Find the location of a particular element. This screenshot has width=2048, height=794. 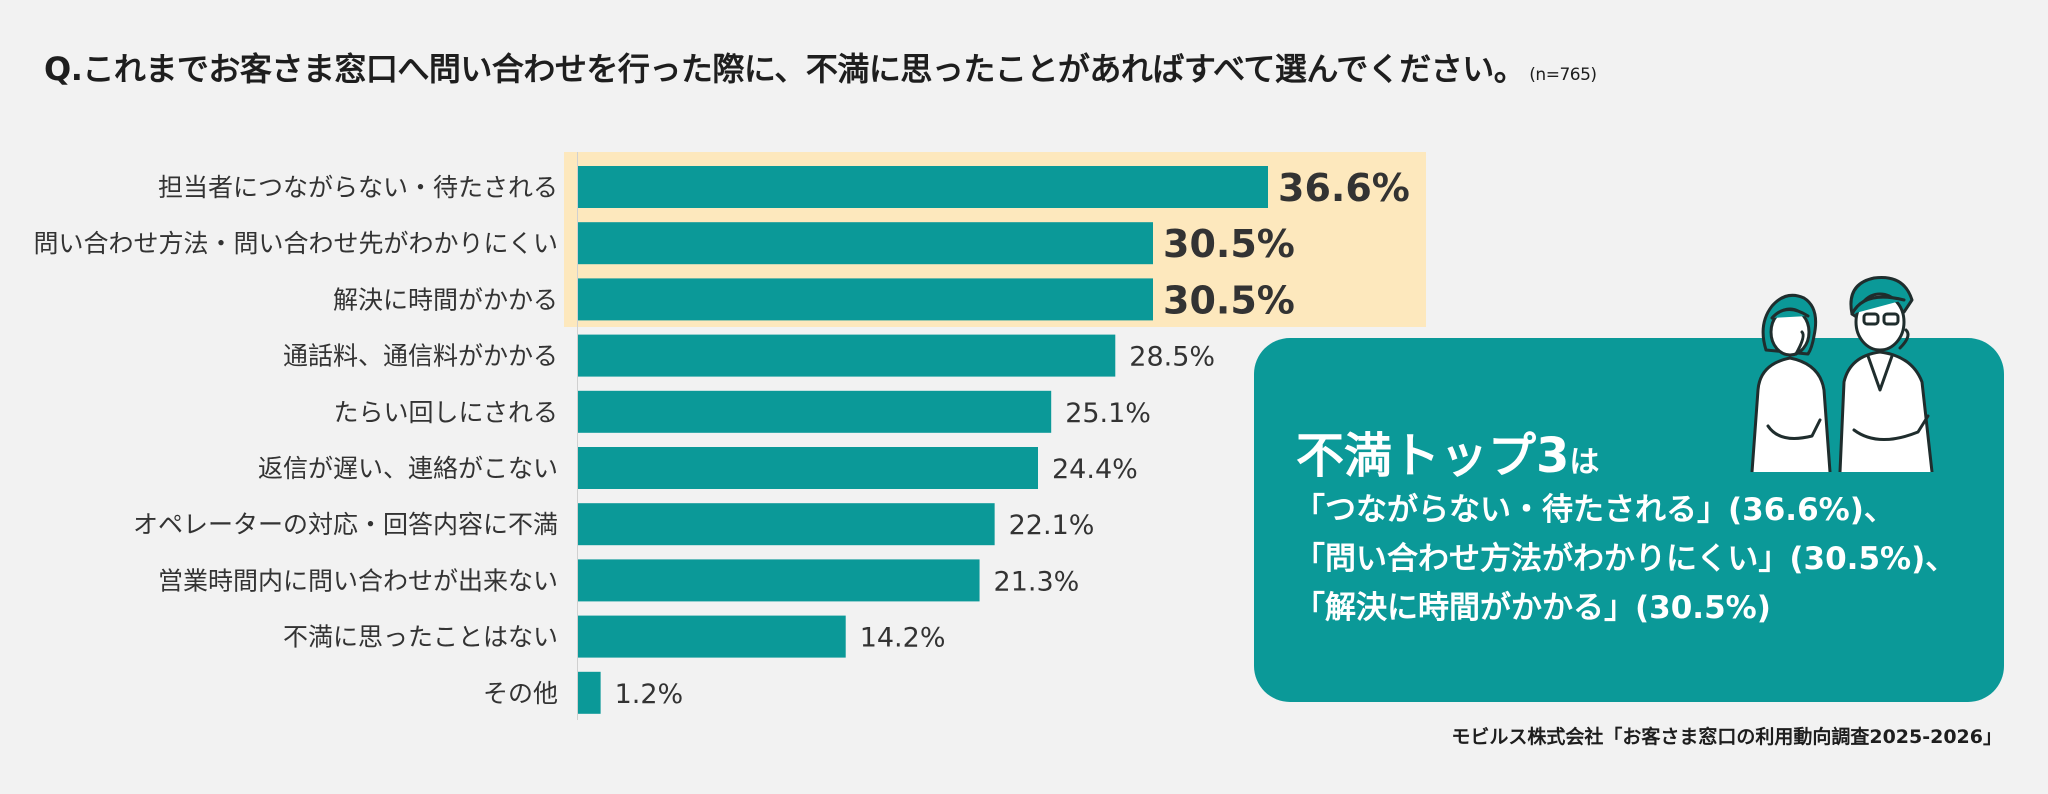

category-label: 通話料、通信料がかかる is located at coordinates (420, 356).